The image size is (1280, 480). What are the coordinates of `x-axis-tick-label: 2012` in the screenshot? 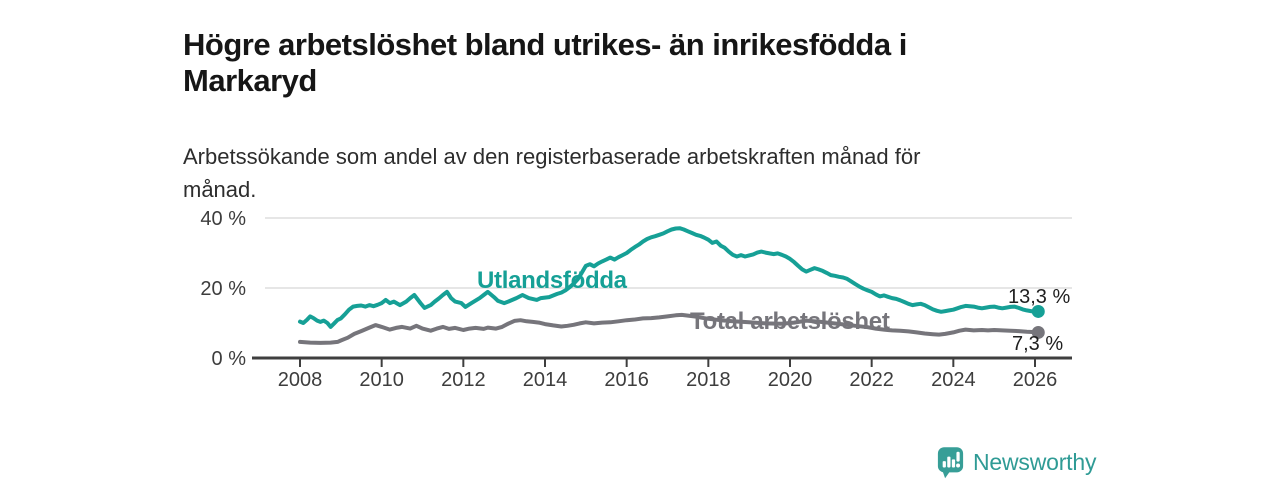 It's located at (463, 380).